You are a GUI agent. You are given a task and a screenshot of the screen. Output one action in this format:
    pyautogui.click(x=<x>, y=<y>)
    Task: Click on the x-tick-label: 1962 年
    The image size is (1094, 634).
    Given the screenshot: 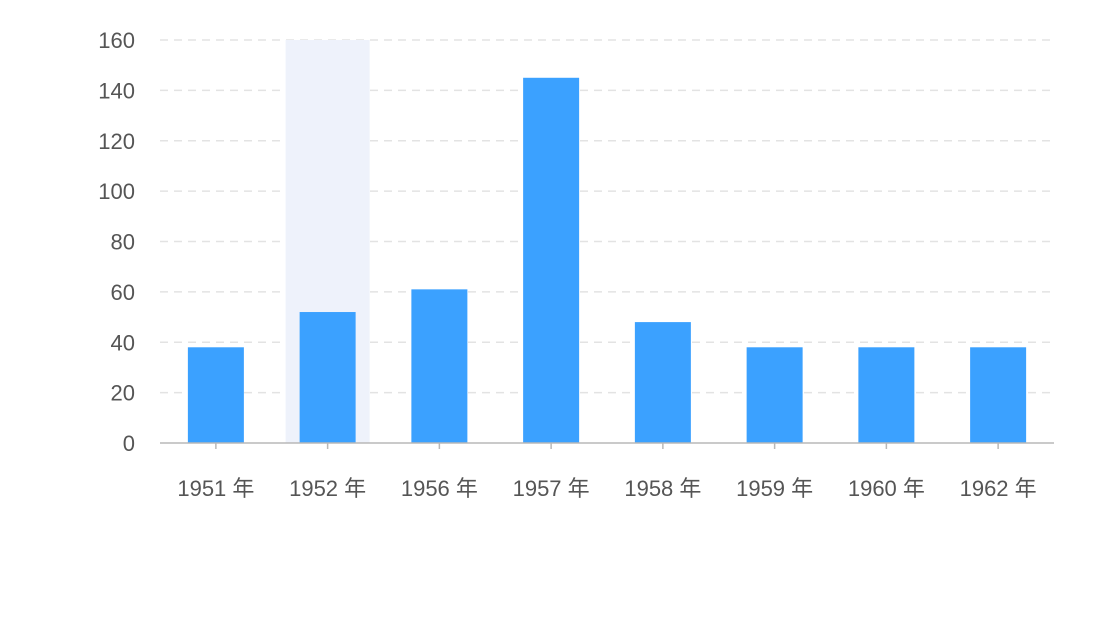 What is the action you would take?
    pyautogui.click(x=998, y=488)
    